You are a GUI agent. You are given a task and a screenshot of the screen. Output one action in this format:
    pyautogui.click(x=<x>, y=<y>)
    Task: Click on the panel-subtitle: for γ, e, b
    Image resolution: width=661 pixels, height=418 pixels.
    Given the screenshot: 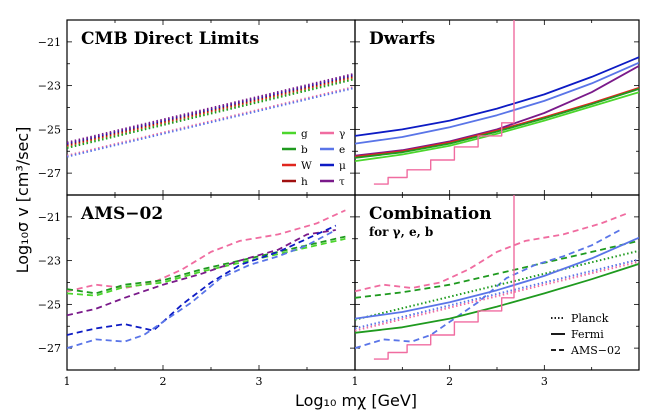 What is the action you would take?
    pyautogui.click(x=401, y=232)
    